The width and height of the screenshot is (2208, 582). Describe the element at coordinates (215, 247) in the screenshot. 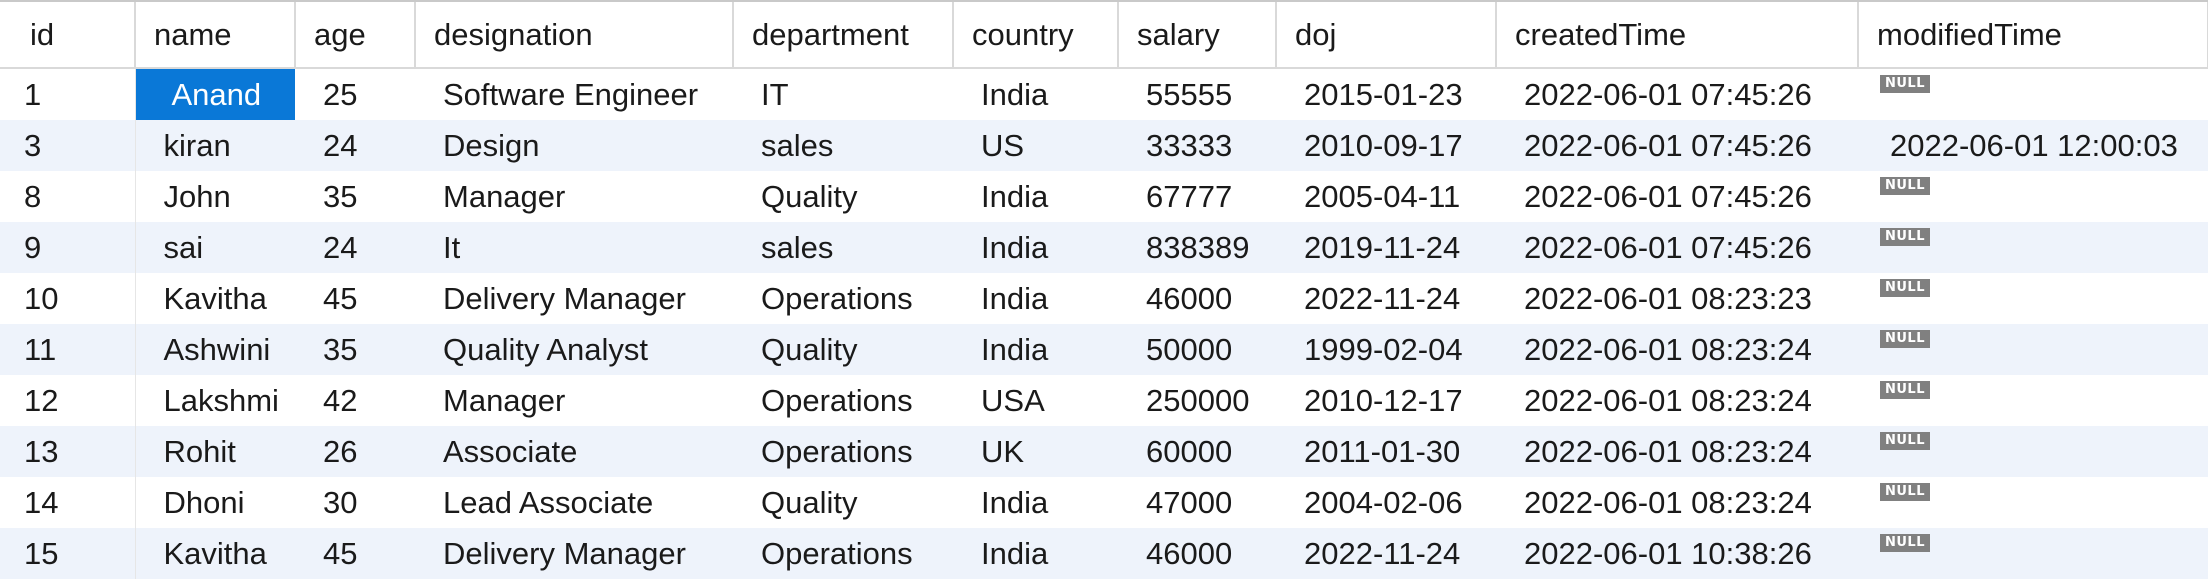

I see `cell-name: sai` at that location.